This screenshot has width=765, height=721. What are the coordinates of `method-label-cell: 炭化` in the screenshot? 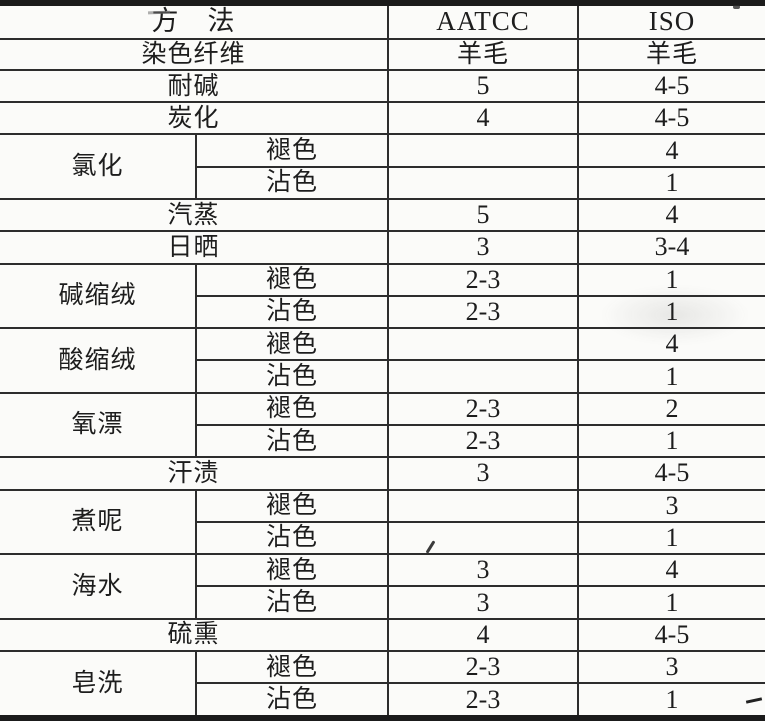 It's located at (194, 118).